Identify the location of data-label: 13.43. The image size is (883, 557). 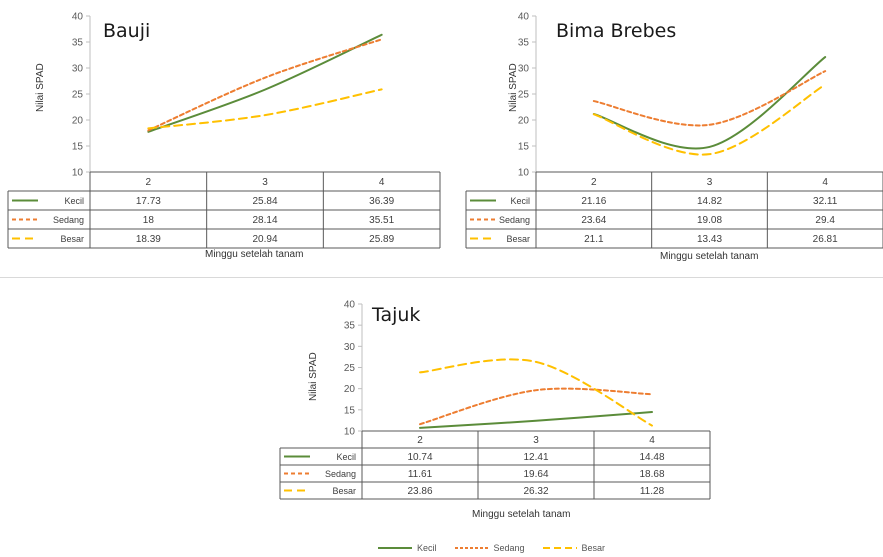
(709, 239).